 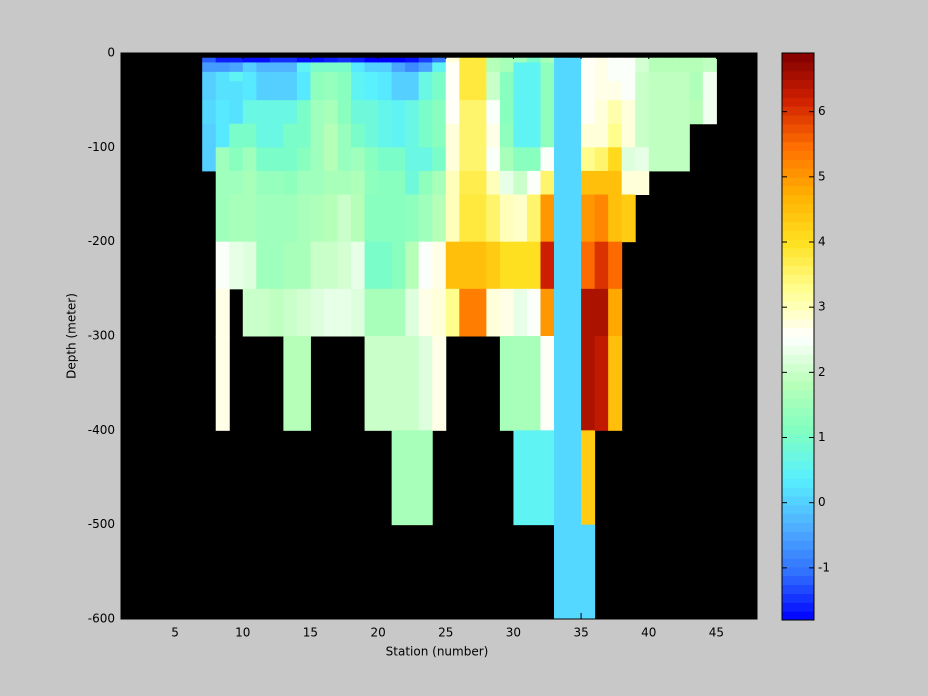 What do you see at coordinates (101, 430) in the screenshot?
I see `y-tick-label: -400` at bounding box center [101, 430].